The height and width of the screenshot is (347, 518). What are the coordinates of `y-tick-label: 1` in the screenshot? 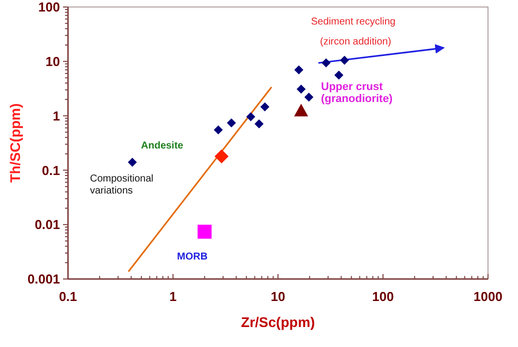 It's located at (56, 116).